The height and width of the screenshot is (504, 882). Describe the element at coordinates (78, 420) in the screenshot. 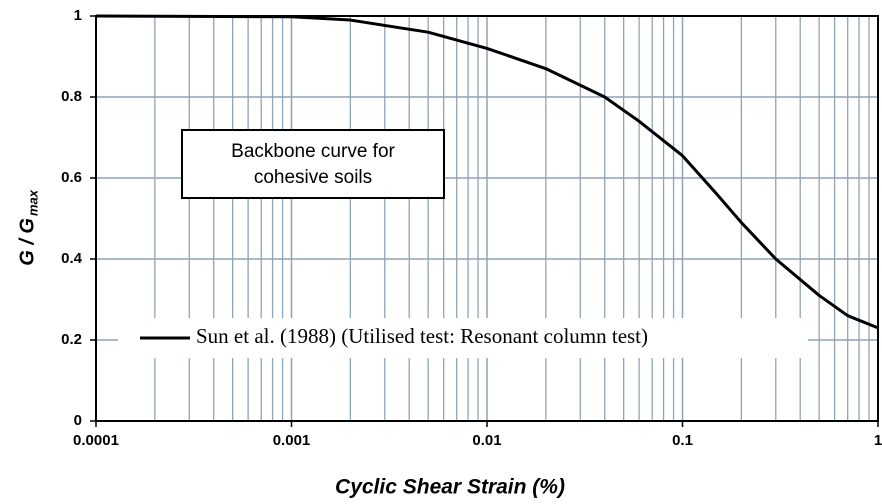

I see `y-tick-label: 0` at that location.